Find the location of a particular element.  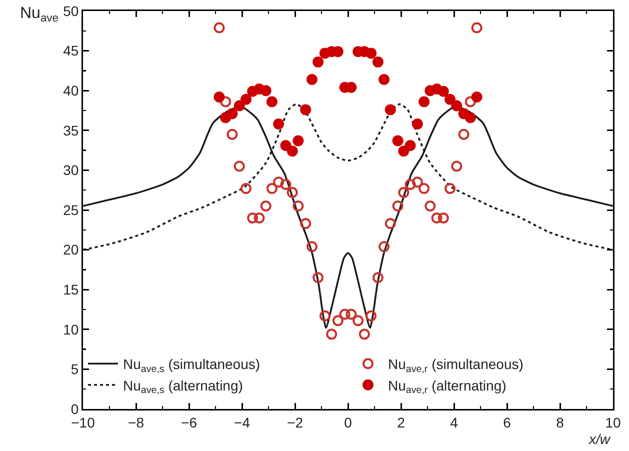

x-tick-label: 4 is located at coordinates (454, 422).